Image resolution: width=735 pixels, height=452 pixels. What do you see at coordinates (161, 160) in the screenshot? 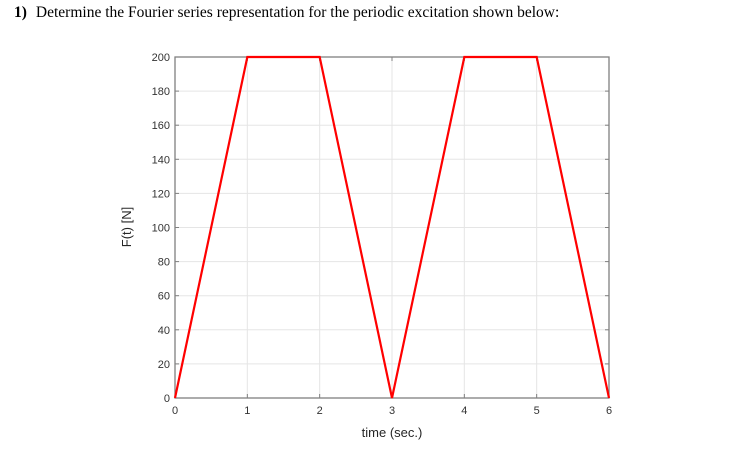
I see `y-tick-label: 140` at bounding box center [161, 160].